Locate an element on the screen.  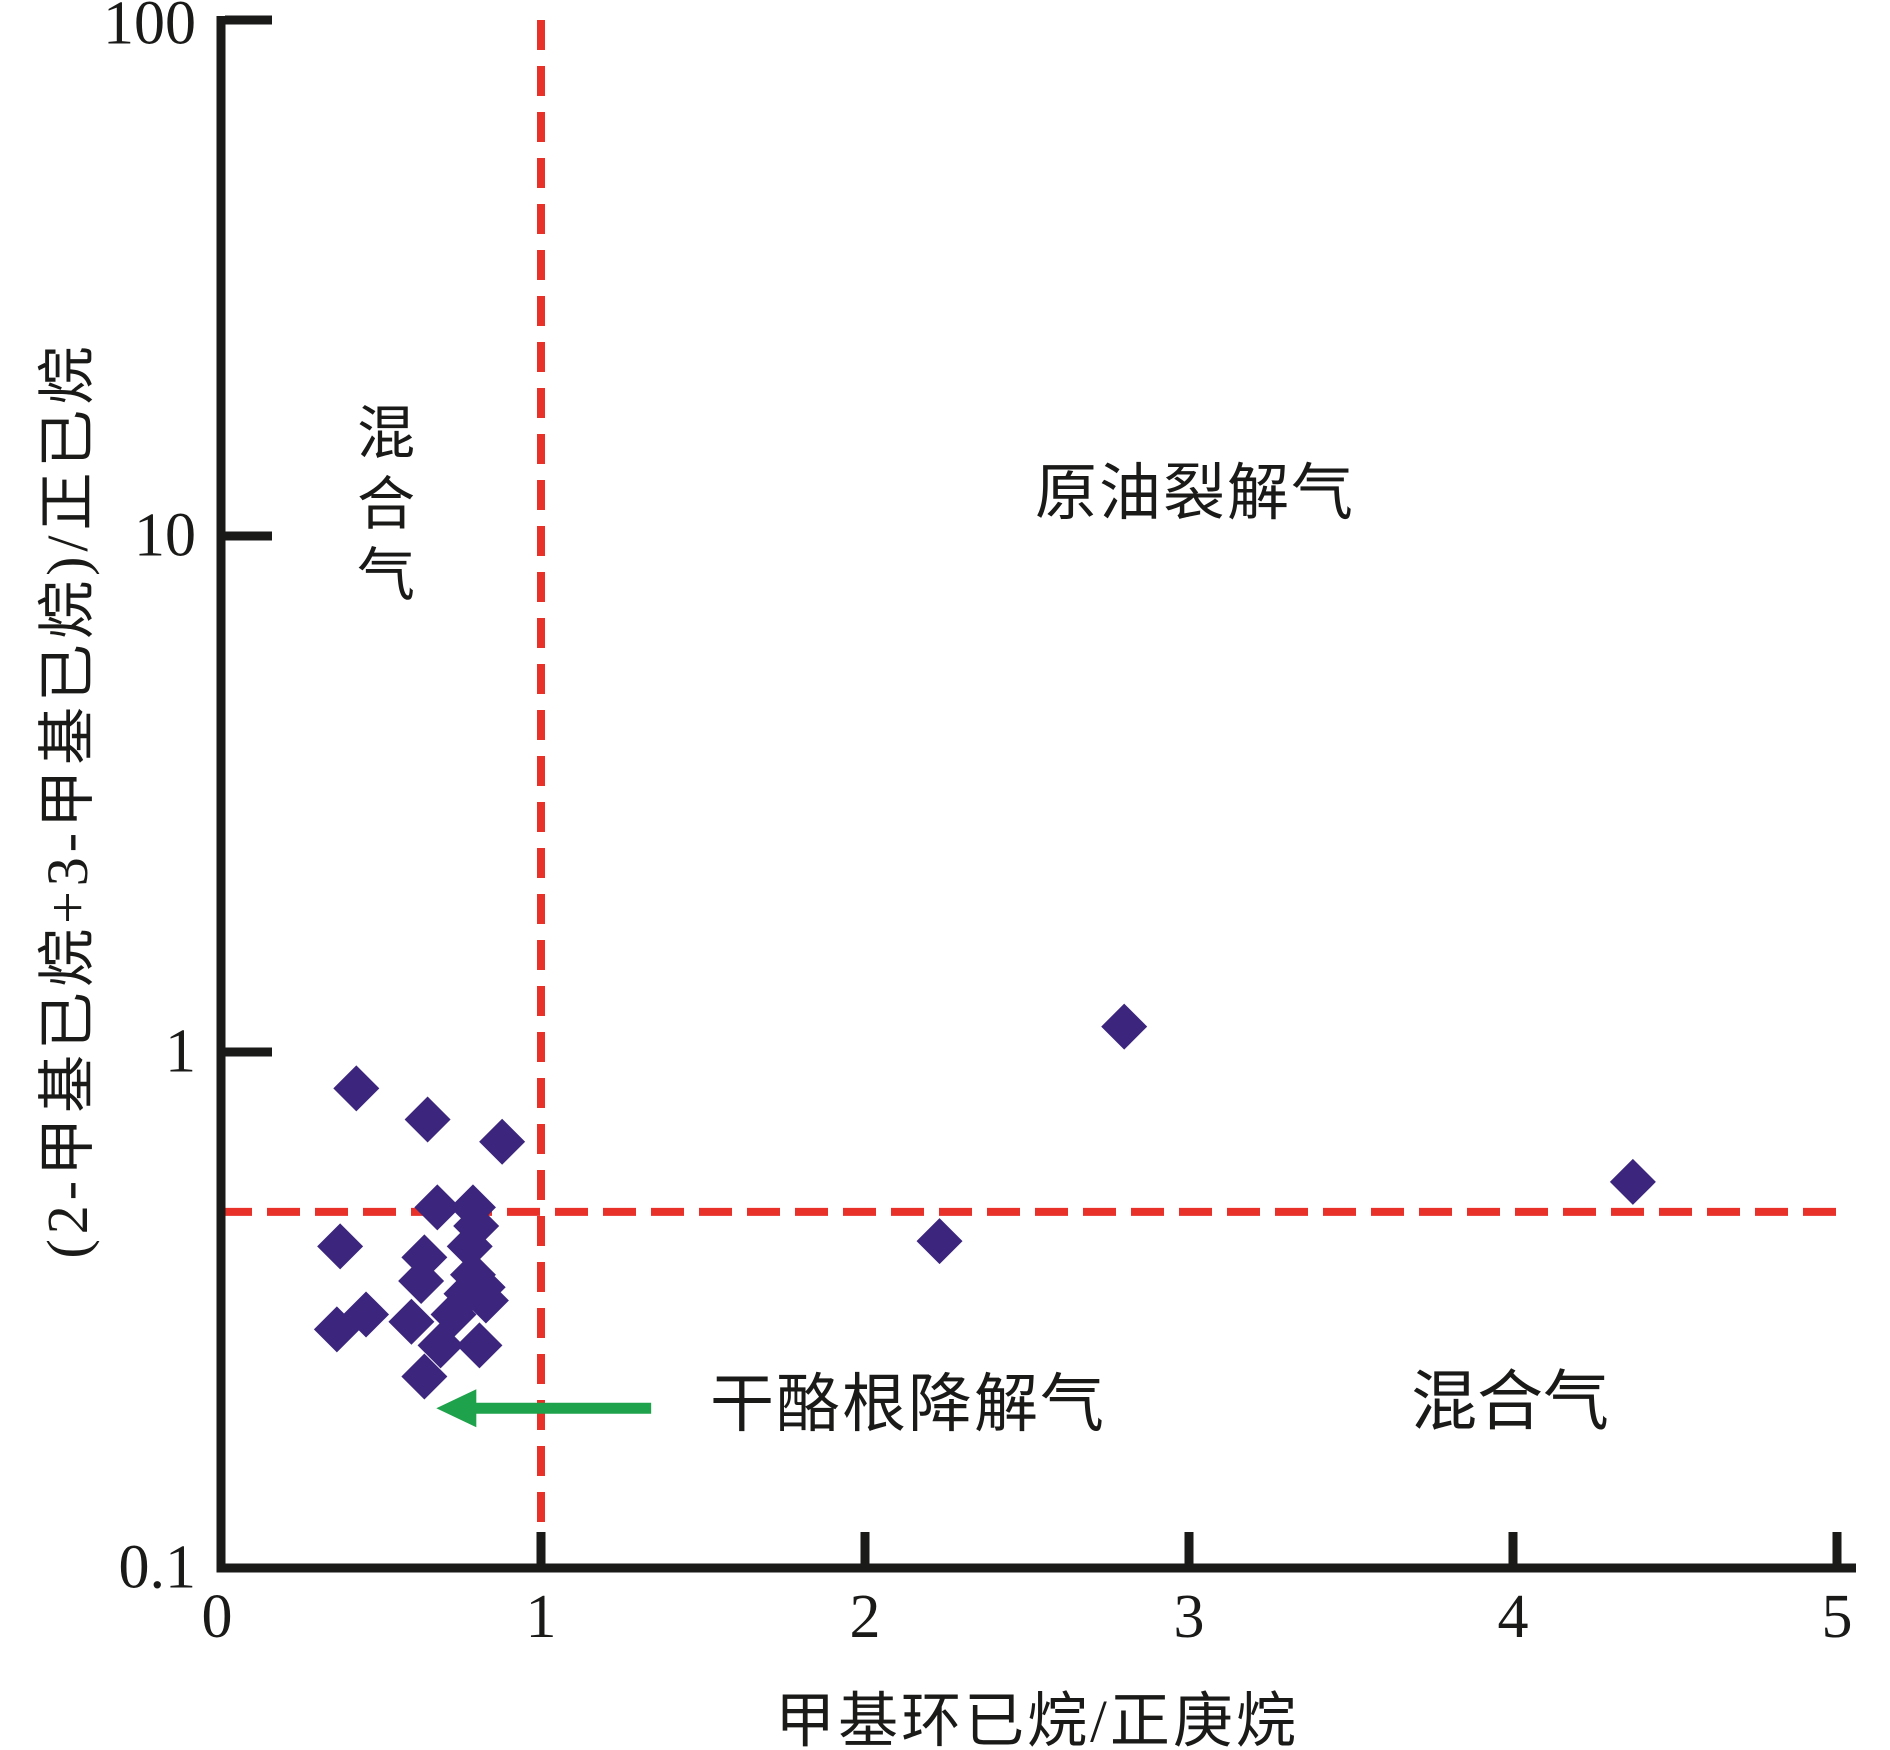
y-tick-label: 10 is located at coordinates (165, 535).